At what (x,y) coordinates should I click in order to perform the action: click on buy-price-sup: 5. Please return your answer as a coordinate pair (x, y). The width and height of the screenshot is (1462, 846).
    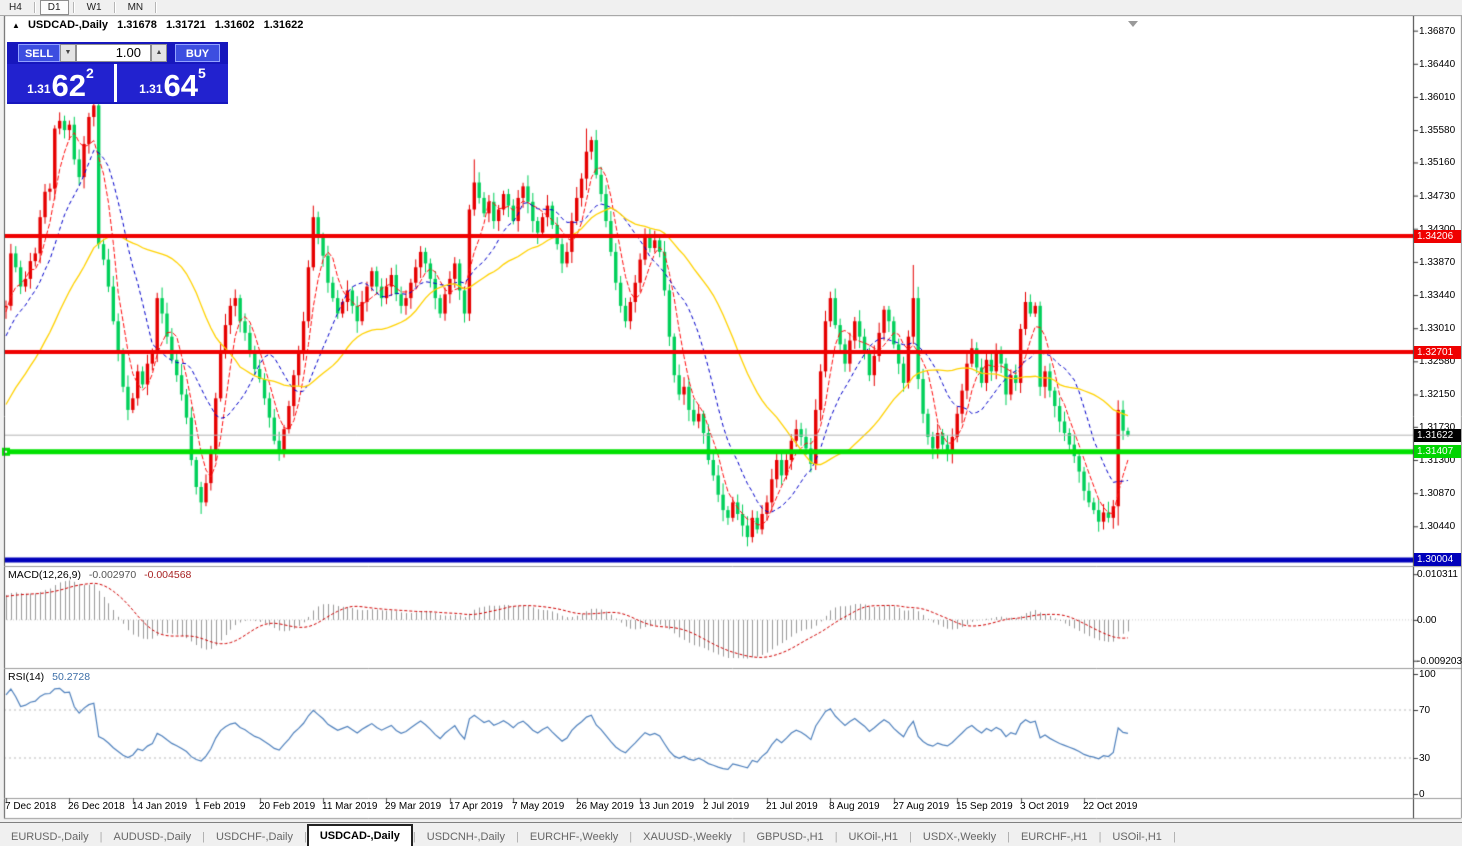
    Looking at the image, I should click on (202, 73).